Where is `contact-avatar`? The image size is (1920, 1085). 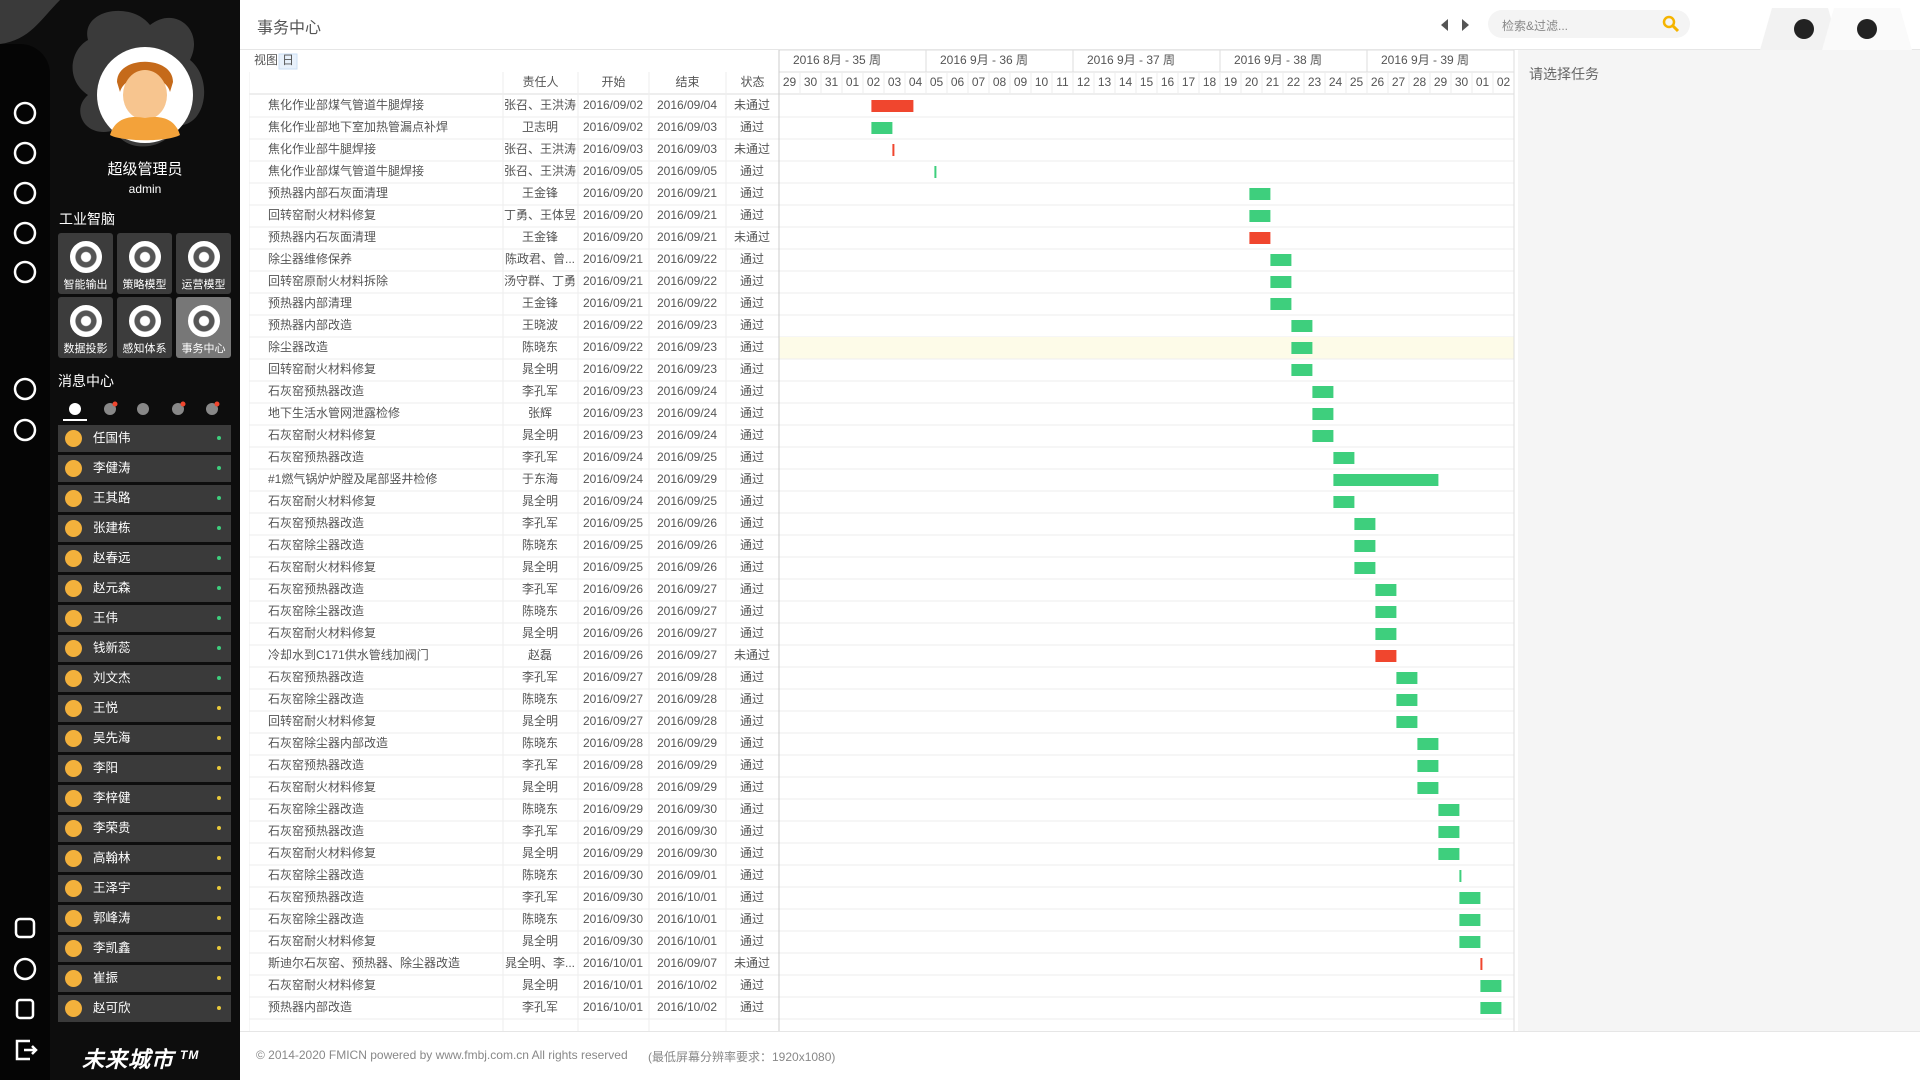
contact-avatar is located at coordinates (73, 918).